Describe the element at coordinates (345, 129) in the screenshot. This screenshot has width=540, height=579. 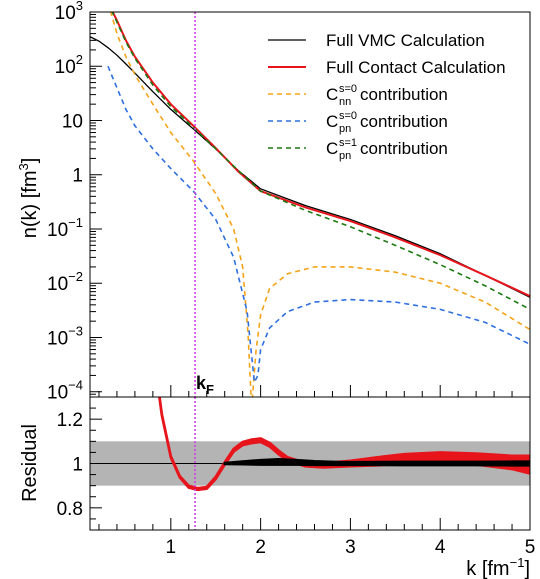
I see `legend-sub-3: pn` at that location.